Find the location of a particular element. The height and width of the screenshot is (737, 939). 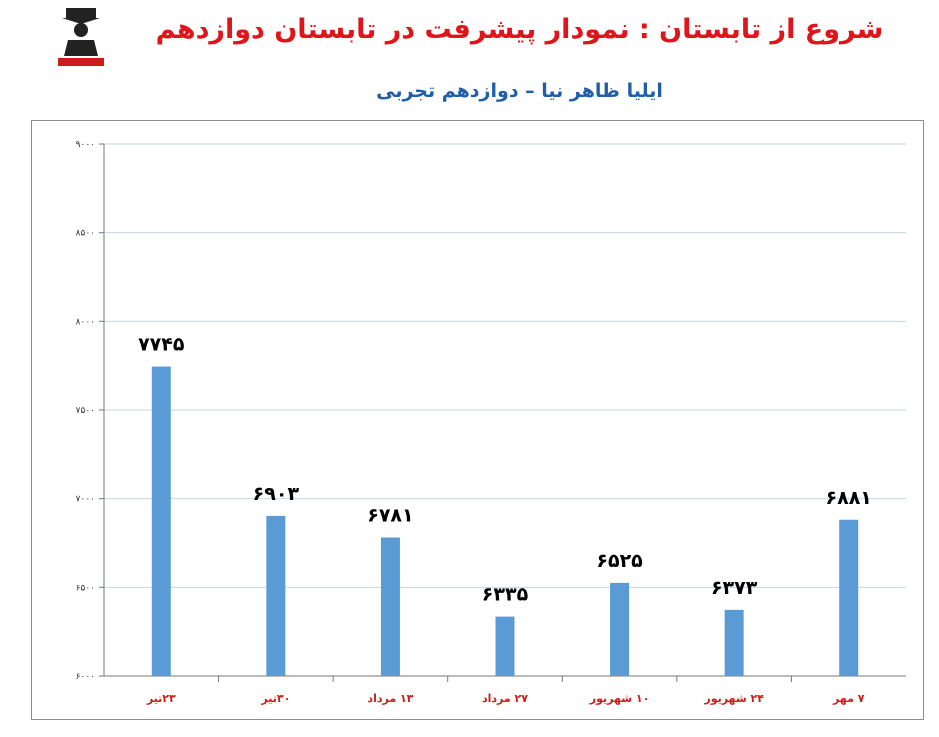

x-tick-label: ۲۴ شهریور is located at coordinates (733, 698).